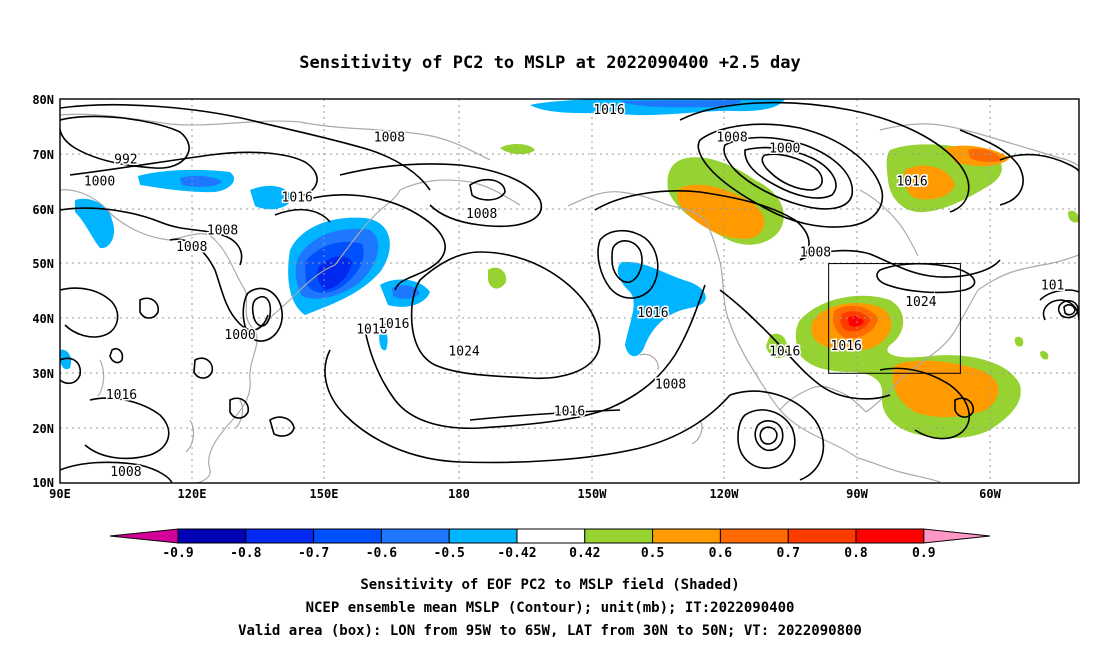 Image resolution: width=1100 pixels, height=650 pixels. What do you see at coordinates (43, 319) in the screenshot?
I see `lat-tick-label: 40N` at bounding box center [43, 319].